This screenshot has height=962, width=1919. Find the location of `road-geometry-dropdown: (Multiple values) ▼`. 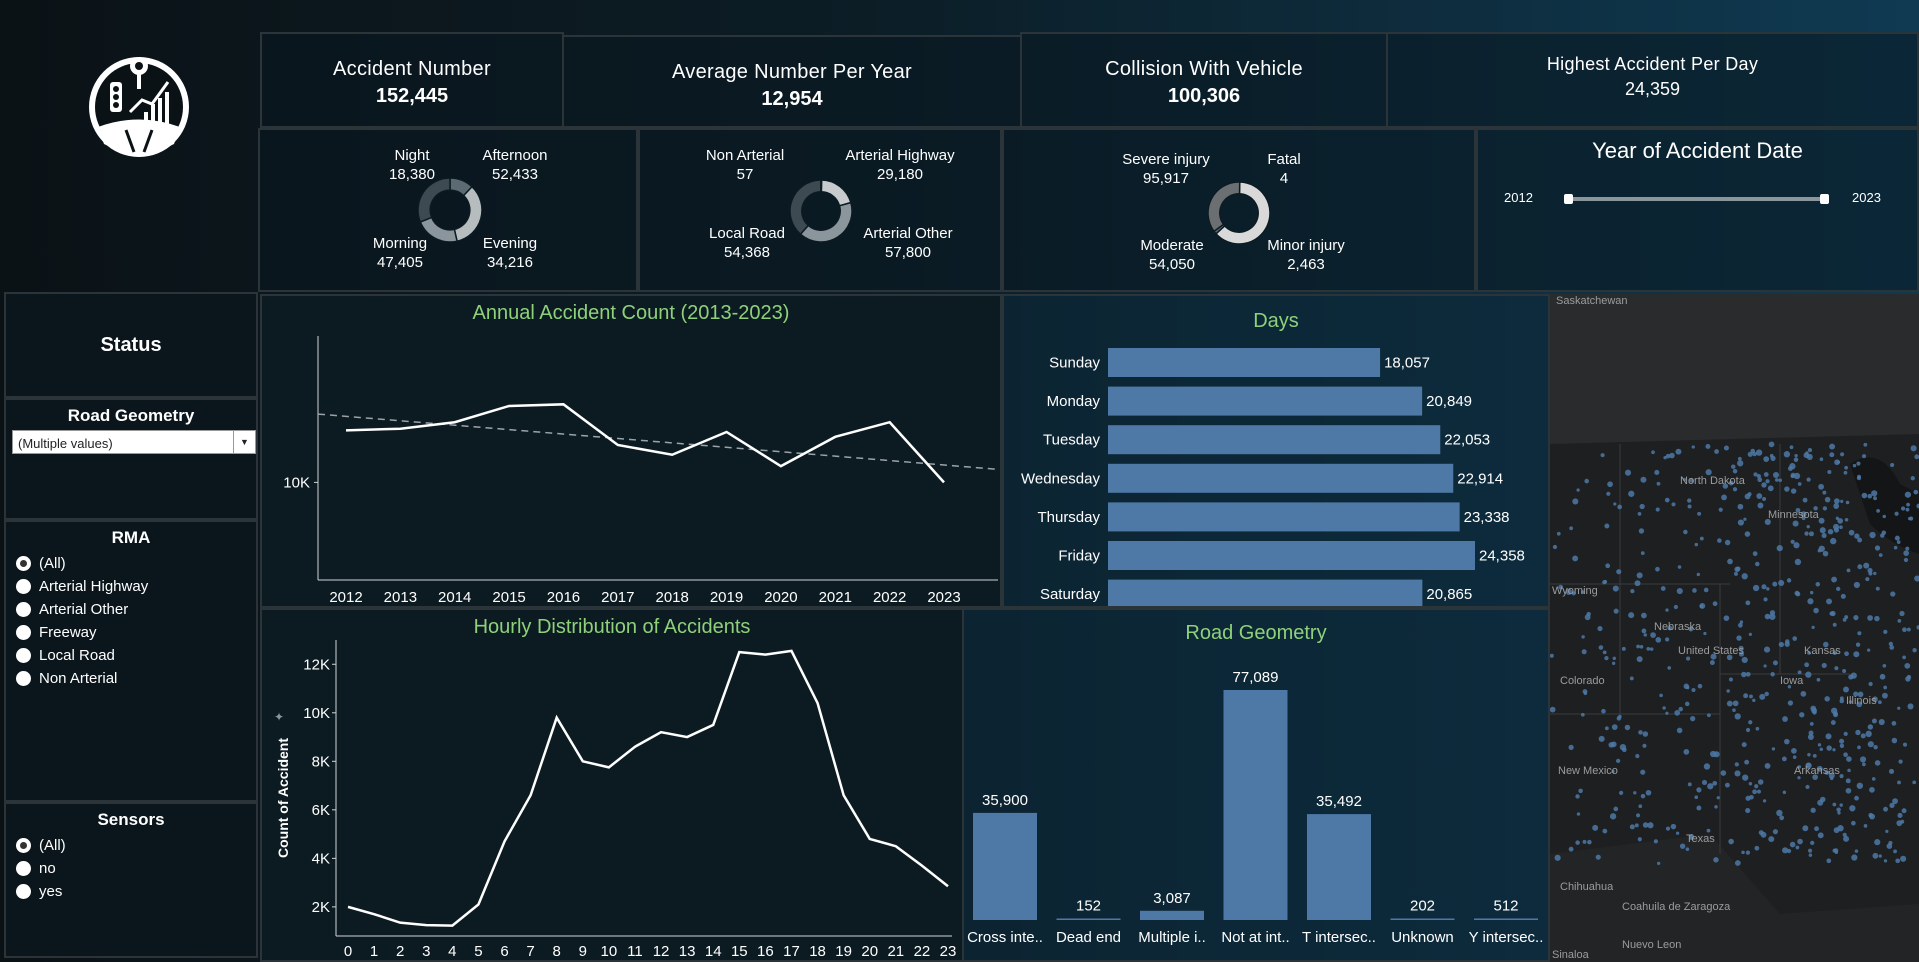

road-geometry-dropdown: (Multiple values) ▼ is located at coordinates (134, 442).